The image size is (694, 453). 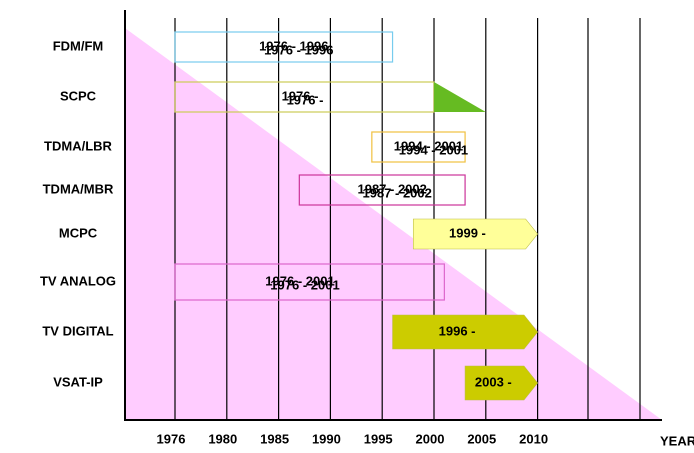 What do you see at coordinates (78, 45) in the screenshot?
I see `row-label: FDM/FM` at bounding box center [78, 45].